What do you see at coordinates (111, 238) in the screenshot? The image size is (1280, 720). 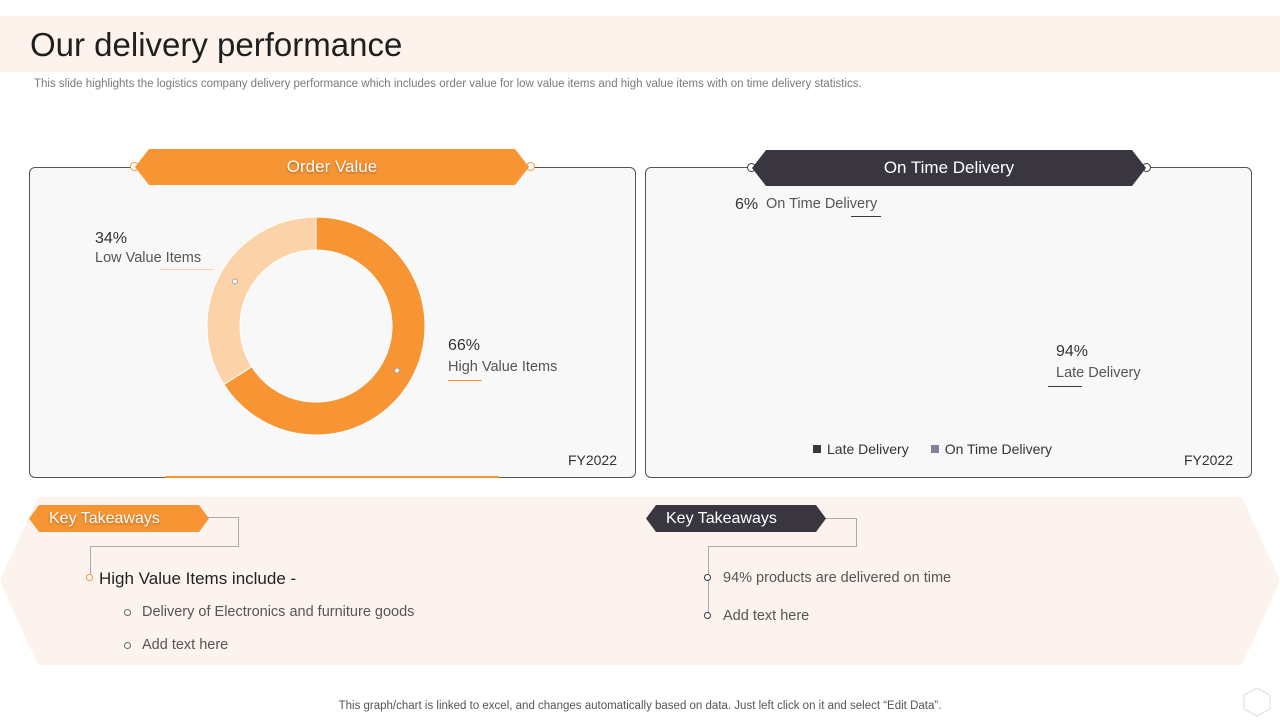 I see `slice-label-percent-low-value: 34%` at bounding box center [111, 238].